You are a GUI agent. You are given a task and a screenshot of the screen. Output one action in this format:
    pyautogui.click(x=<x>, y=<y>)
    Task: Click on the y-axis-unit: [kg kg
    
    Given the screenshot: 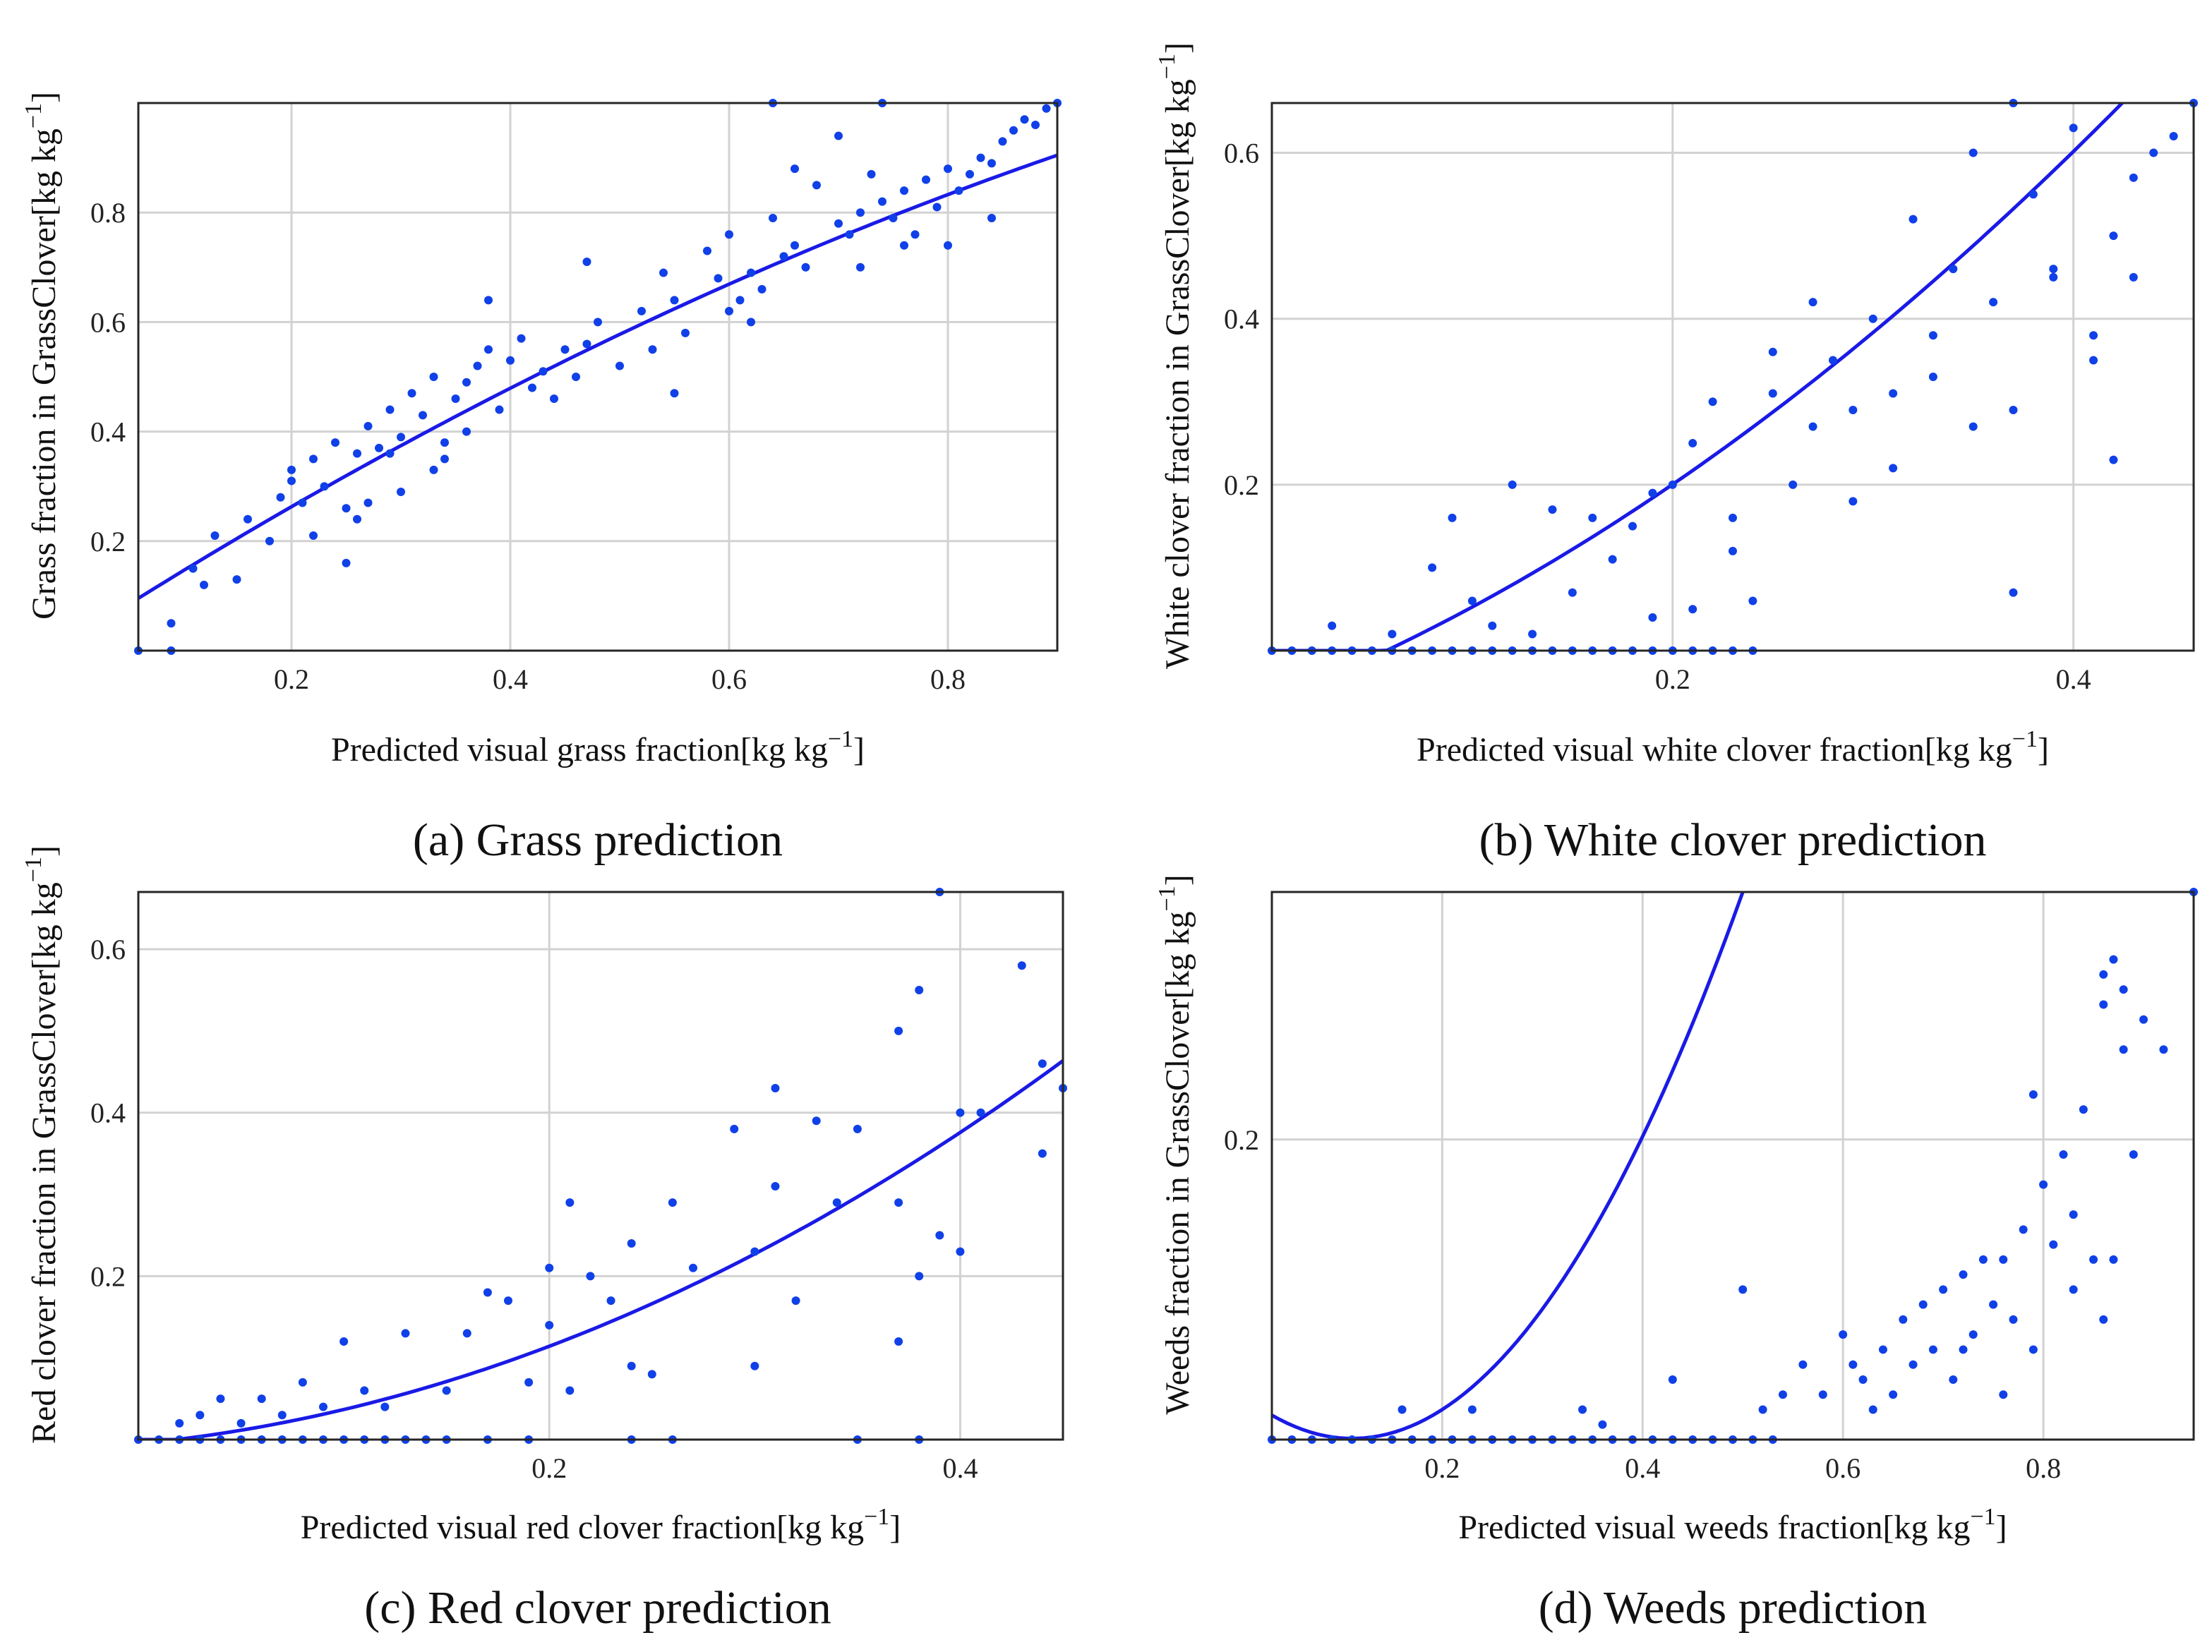 What is the action you would take?
    pyautogui.click(x=1177, y=123)
    